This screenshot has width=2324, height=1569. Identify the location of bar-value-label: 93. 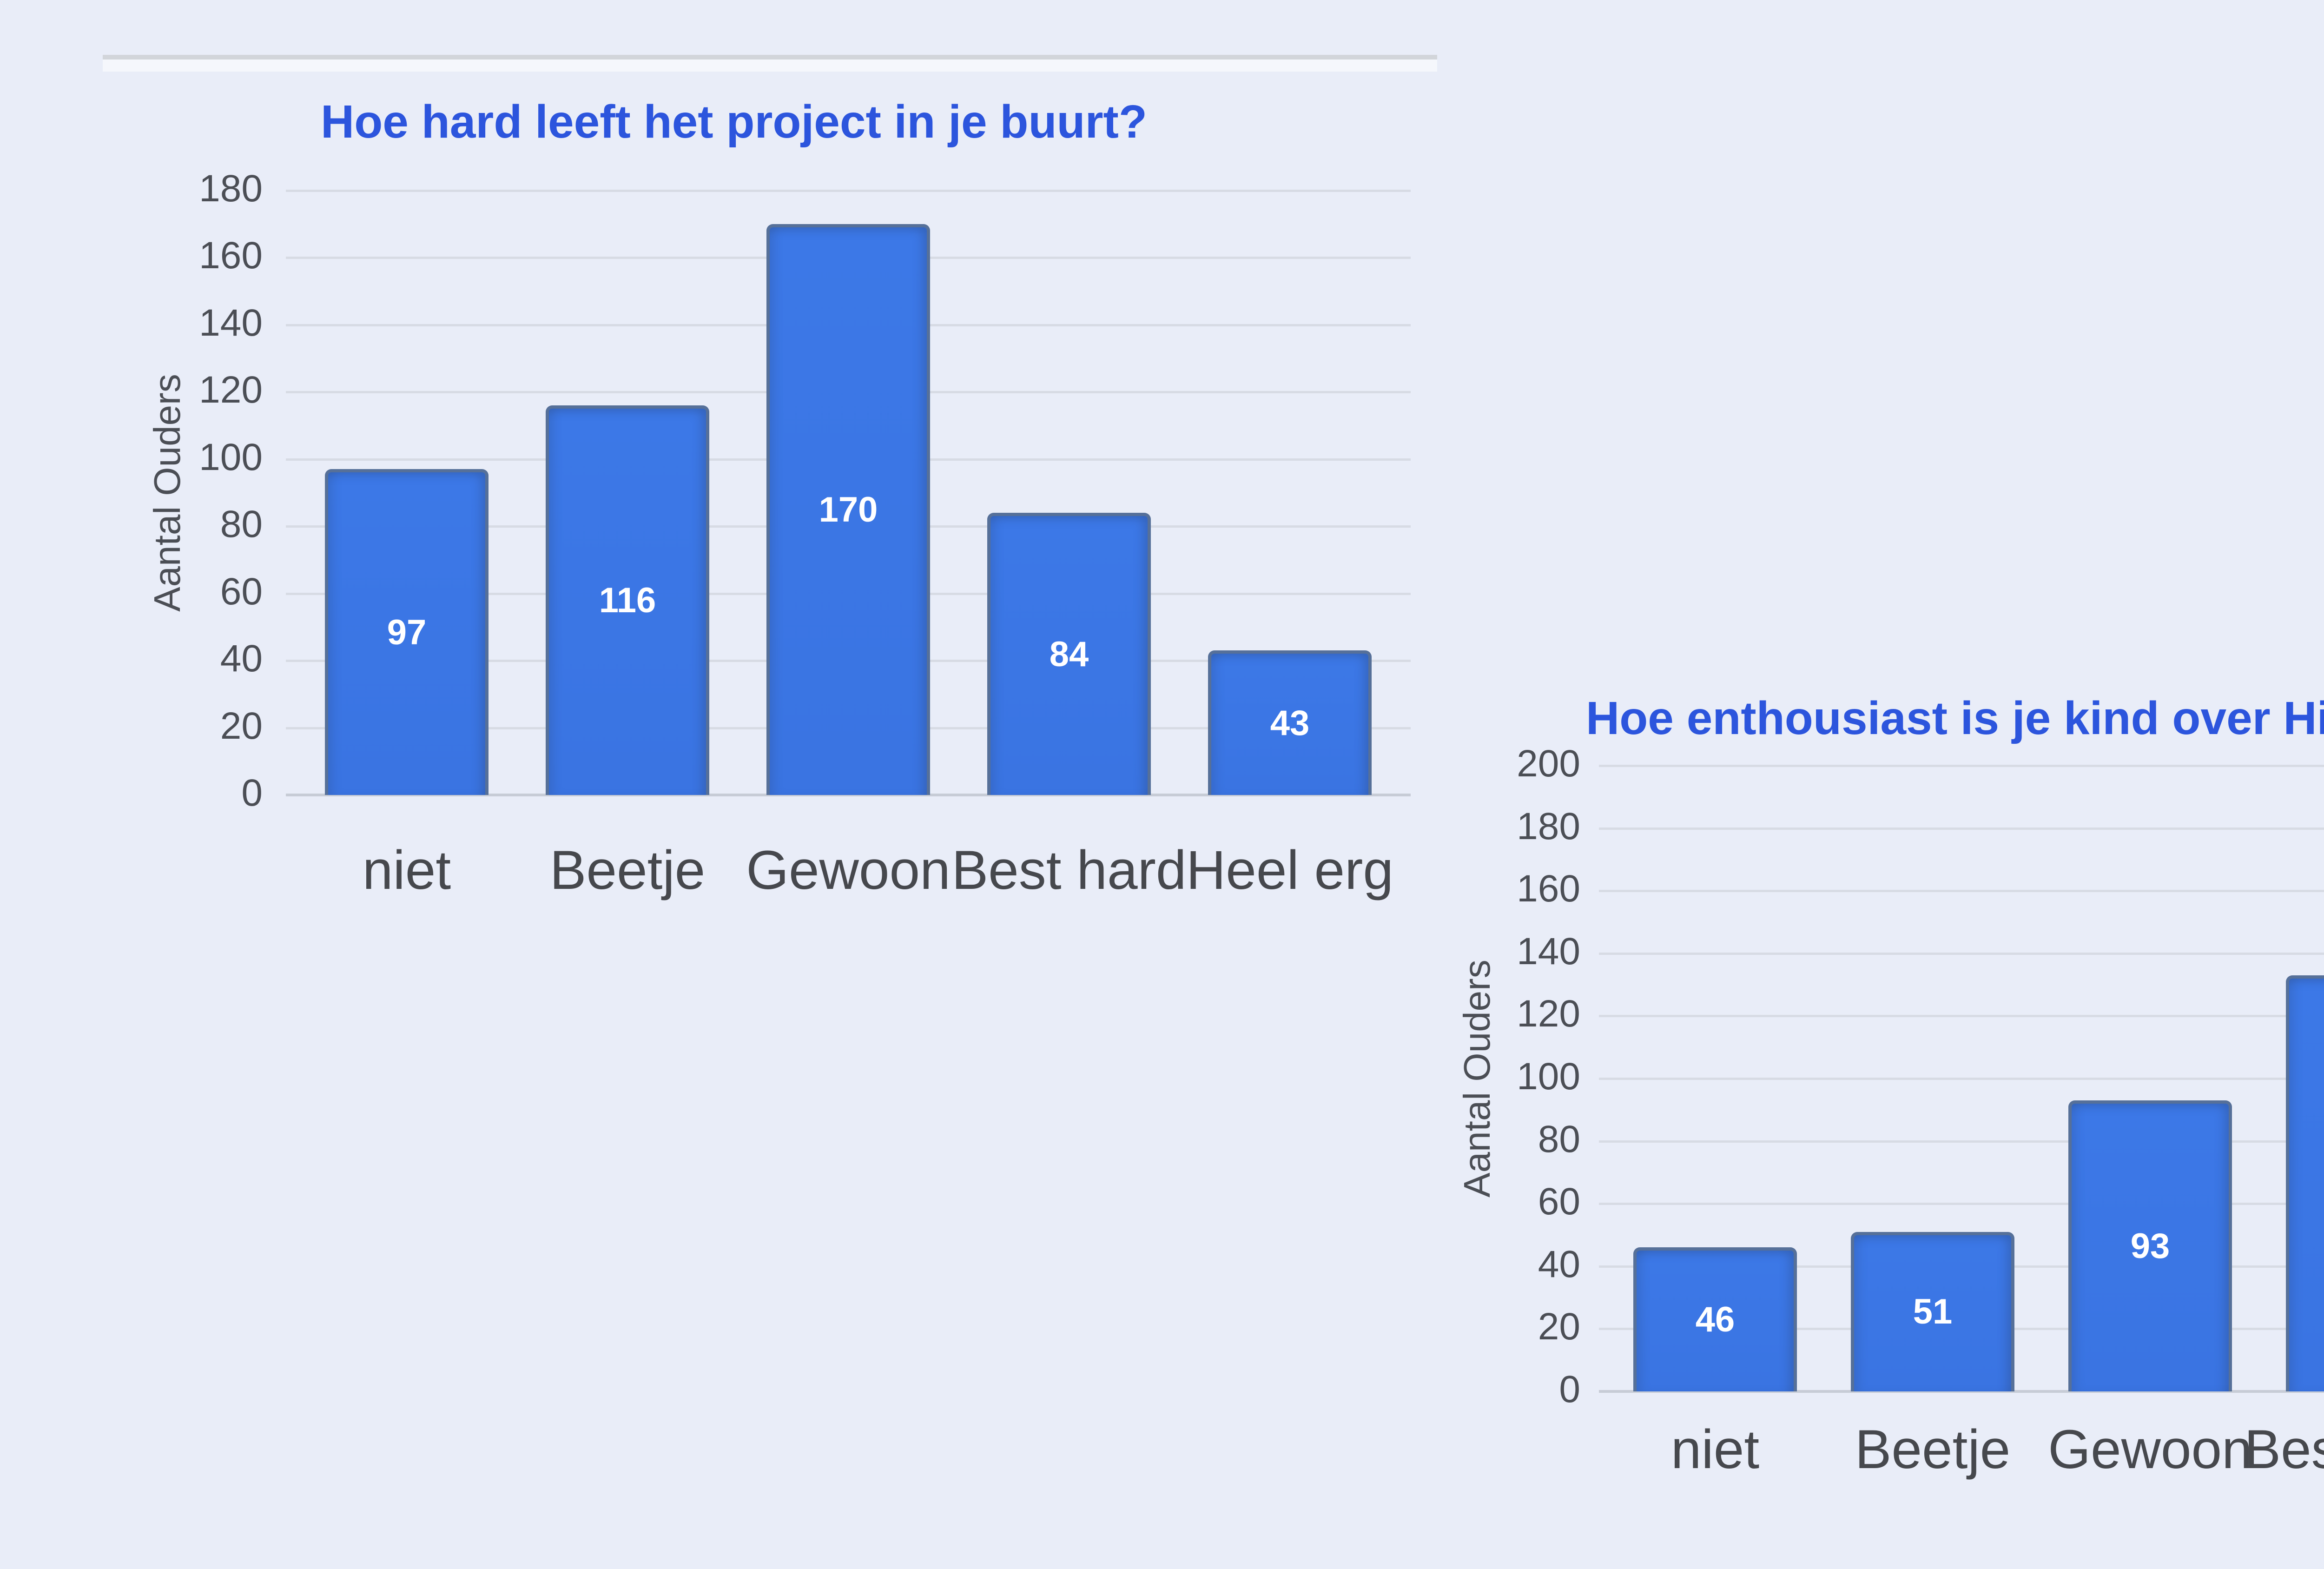
(2150, 1246).